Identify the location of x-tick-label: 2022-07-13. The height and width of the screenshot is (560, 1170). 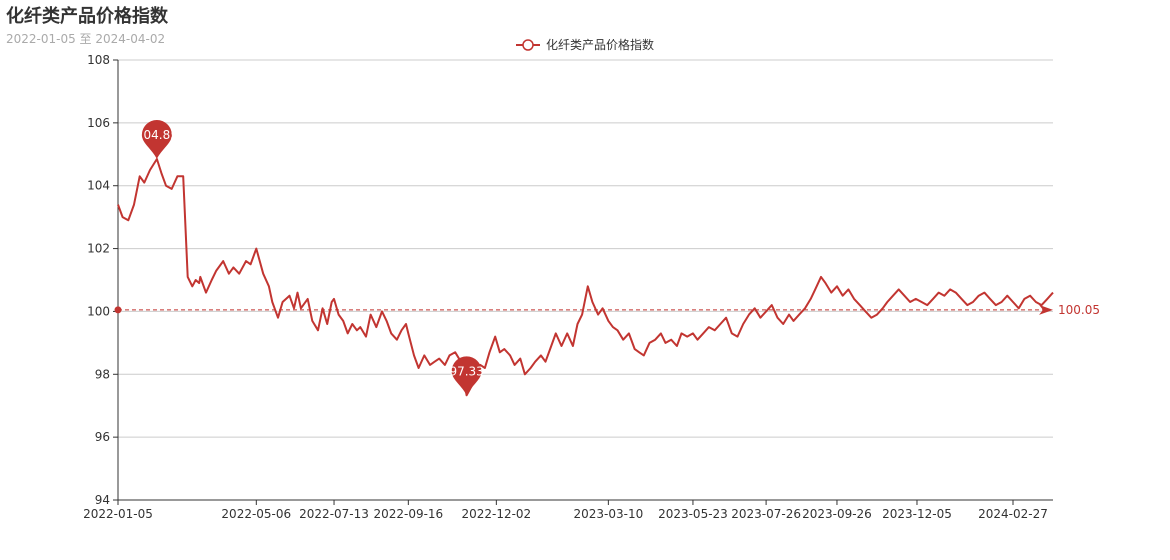
(334, 514).